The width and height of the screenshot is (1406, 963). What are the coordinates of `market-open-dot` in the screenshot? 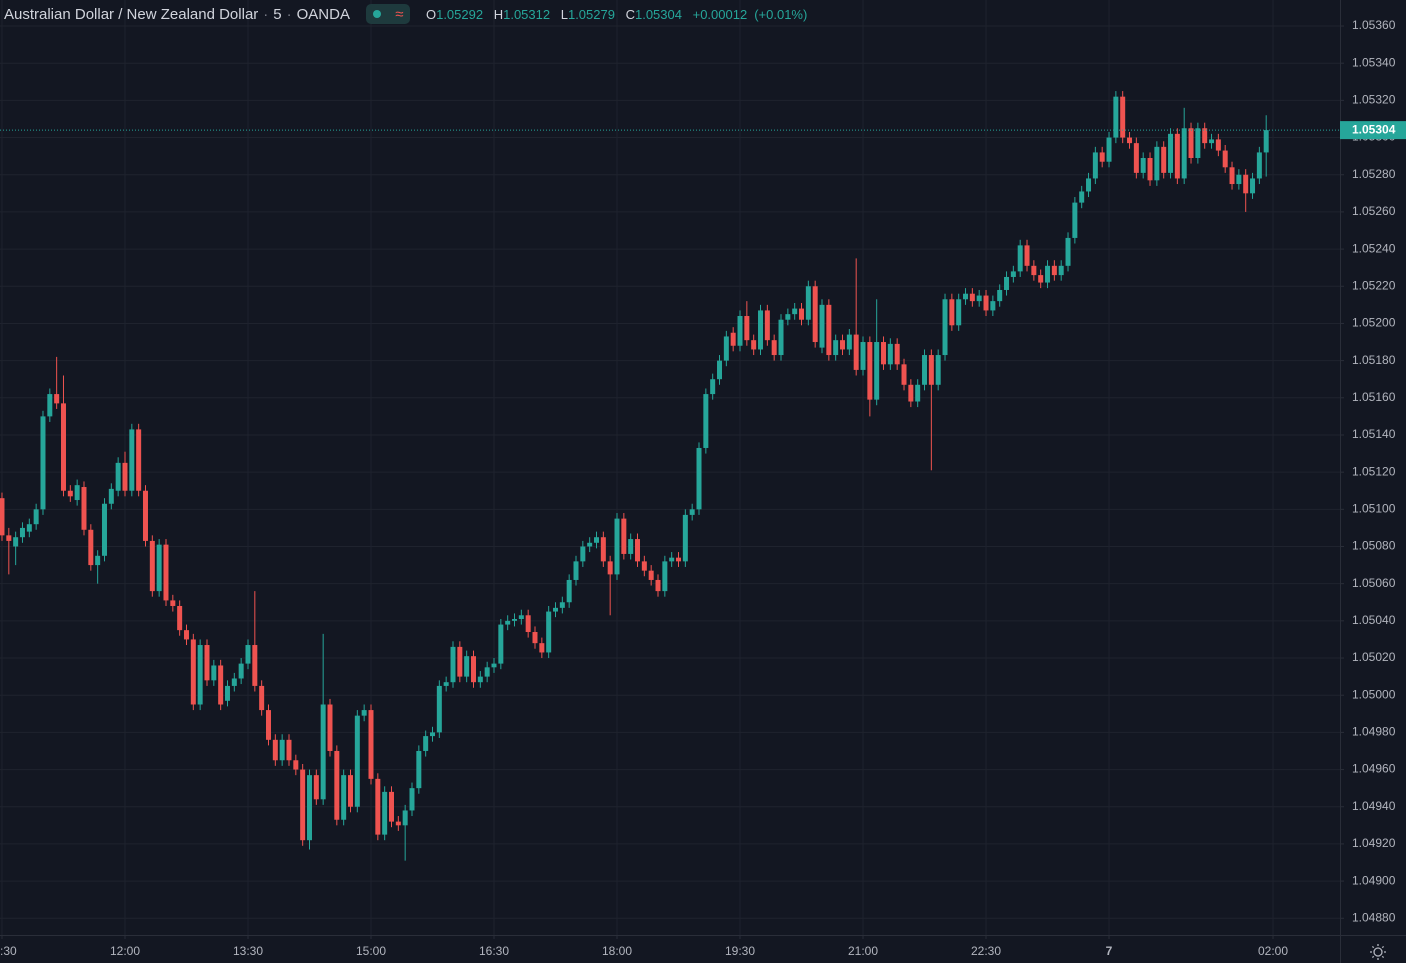 It's located at (377, 14).